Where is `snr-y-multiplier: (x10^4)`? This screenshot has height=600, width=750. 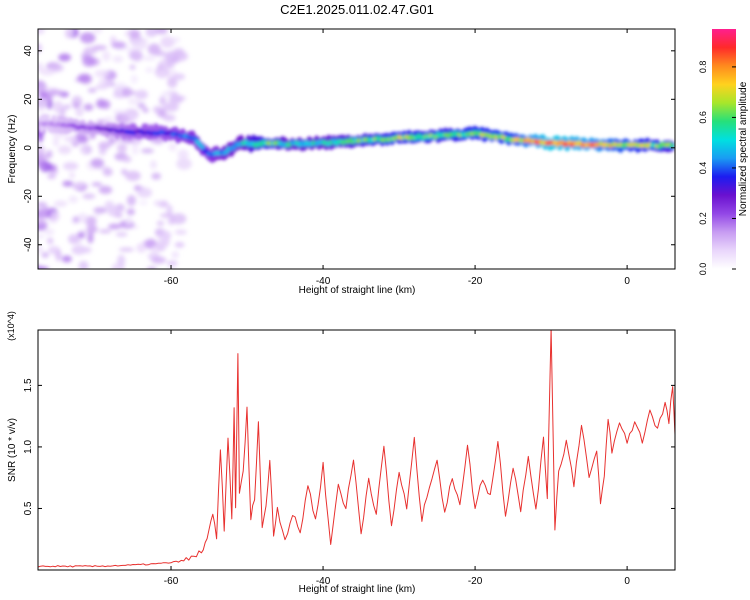
snr-y-multiplier: (x10^4) is located at coordinates (11, 326).